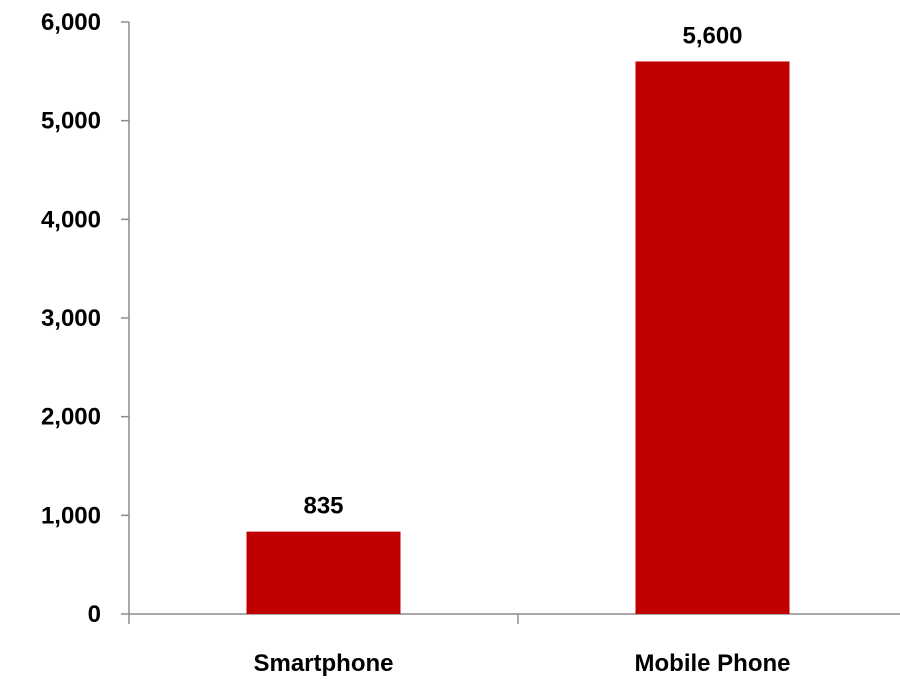  What do you see at coordinates (713, 663) in the screenshot?
I see `category-label: Mobile Phone` at bounding box center [713, 663].